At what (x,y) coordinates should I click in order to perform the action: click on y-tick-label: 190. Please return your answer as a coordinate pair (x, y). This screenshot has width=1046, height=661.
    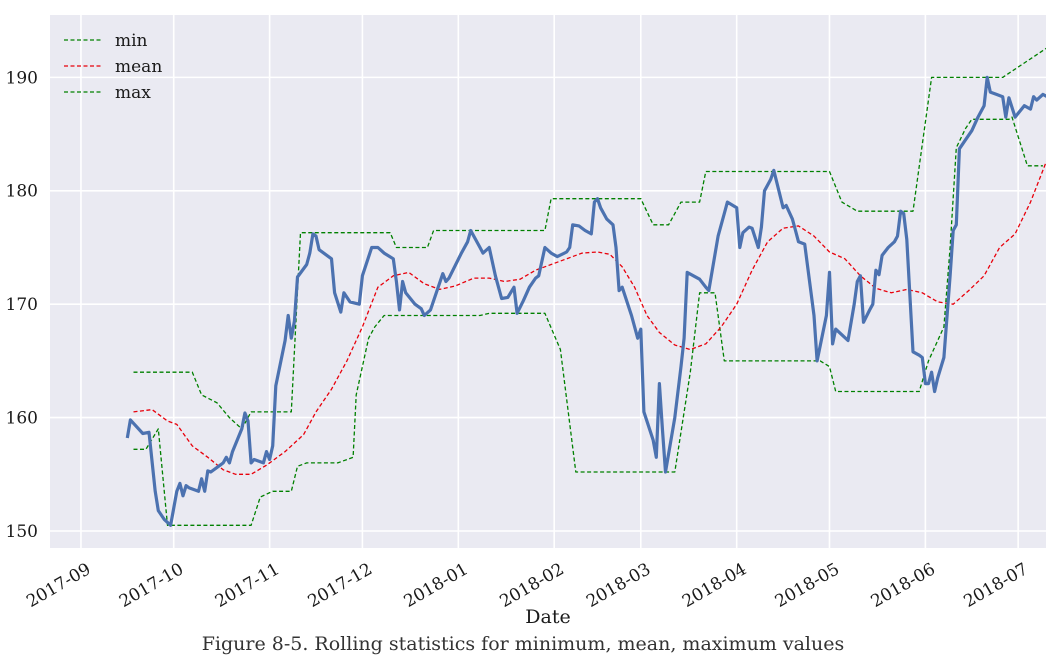
    Looking at the image, I should click on (22, 78).